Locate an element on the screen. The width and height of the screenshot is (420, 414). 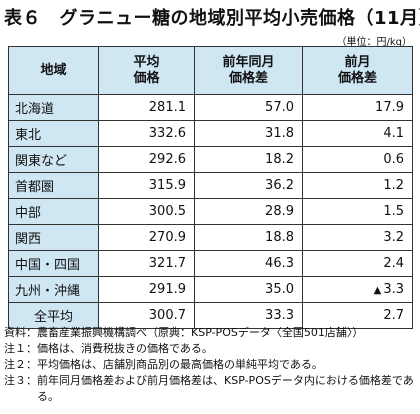
cell-region: 中部 is located at coordinates (53, 211).